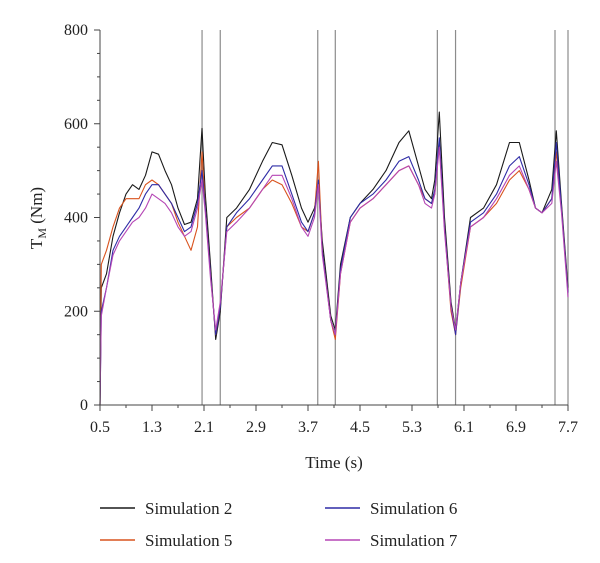  Describe the element at coordinates (42, 233) in the screenshot. I see `y-axis-title-subscript: M` at that location.